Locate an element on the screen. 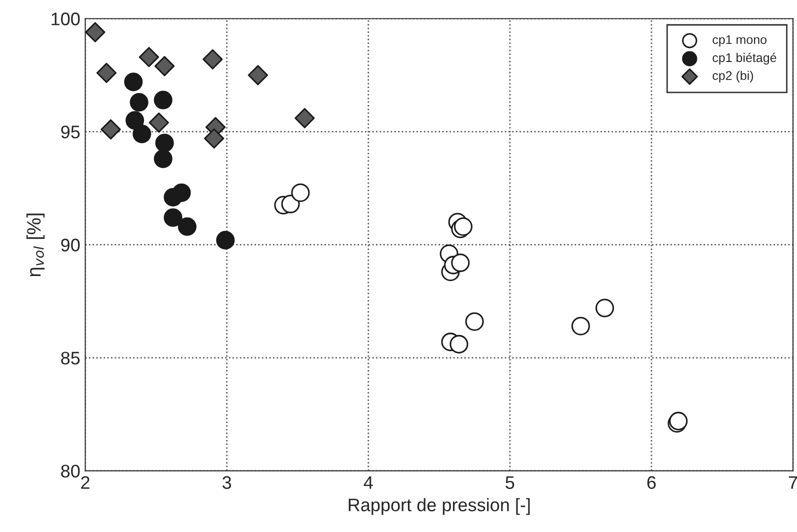 This screenshot has height=532, width=797. x-tick-label: 5 is located at coordinates (510, 482).